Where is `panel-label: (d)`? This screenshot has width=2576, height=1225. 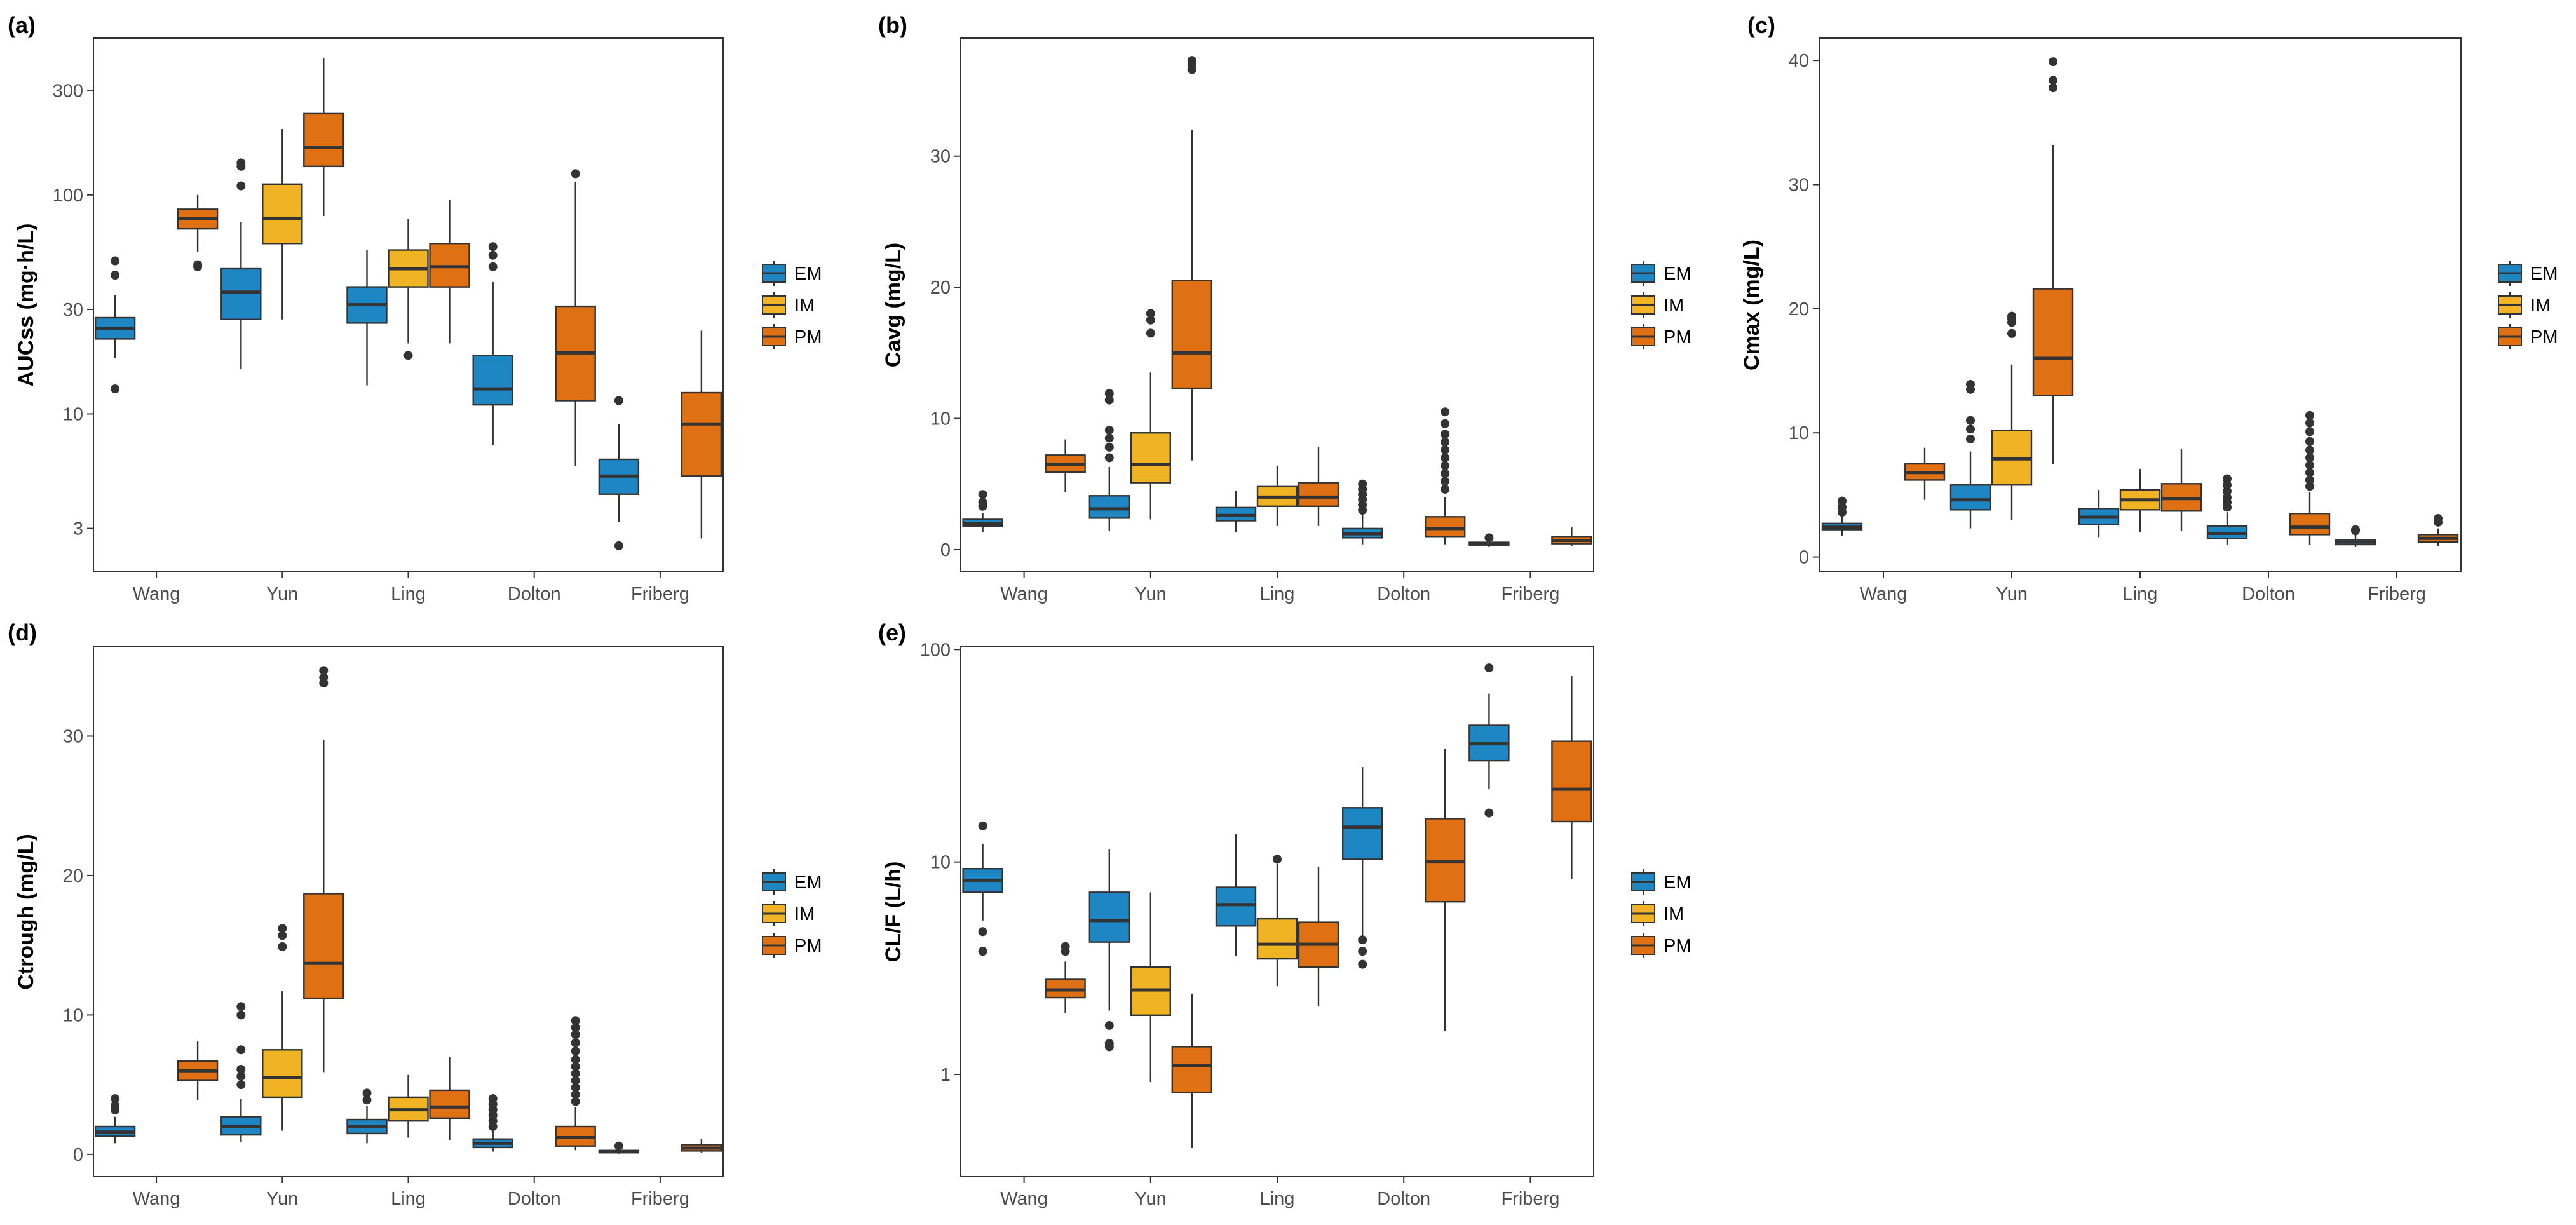
panel-label: (d) is located at coordinates (22, 632).